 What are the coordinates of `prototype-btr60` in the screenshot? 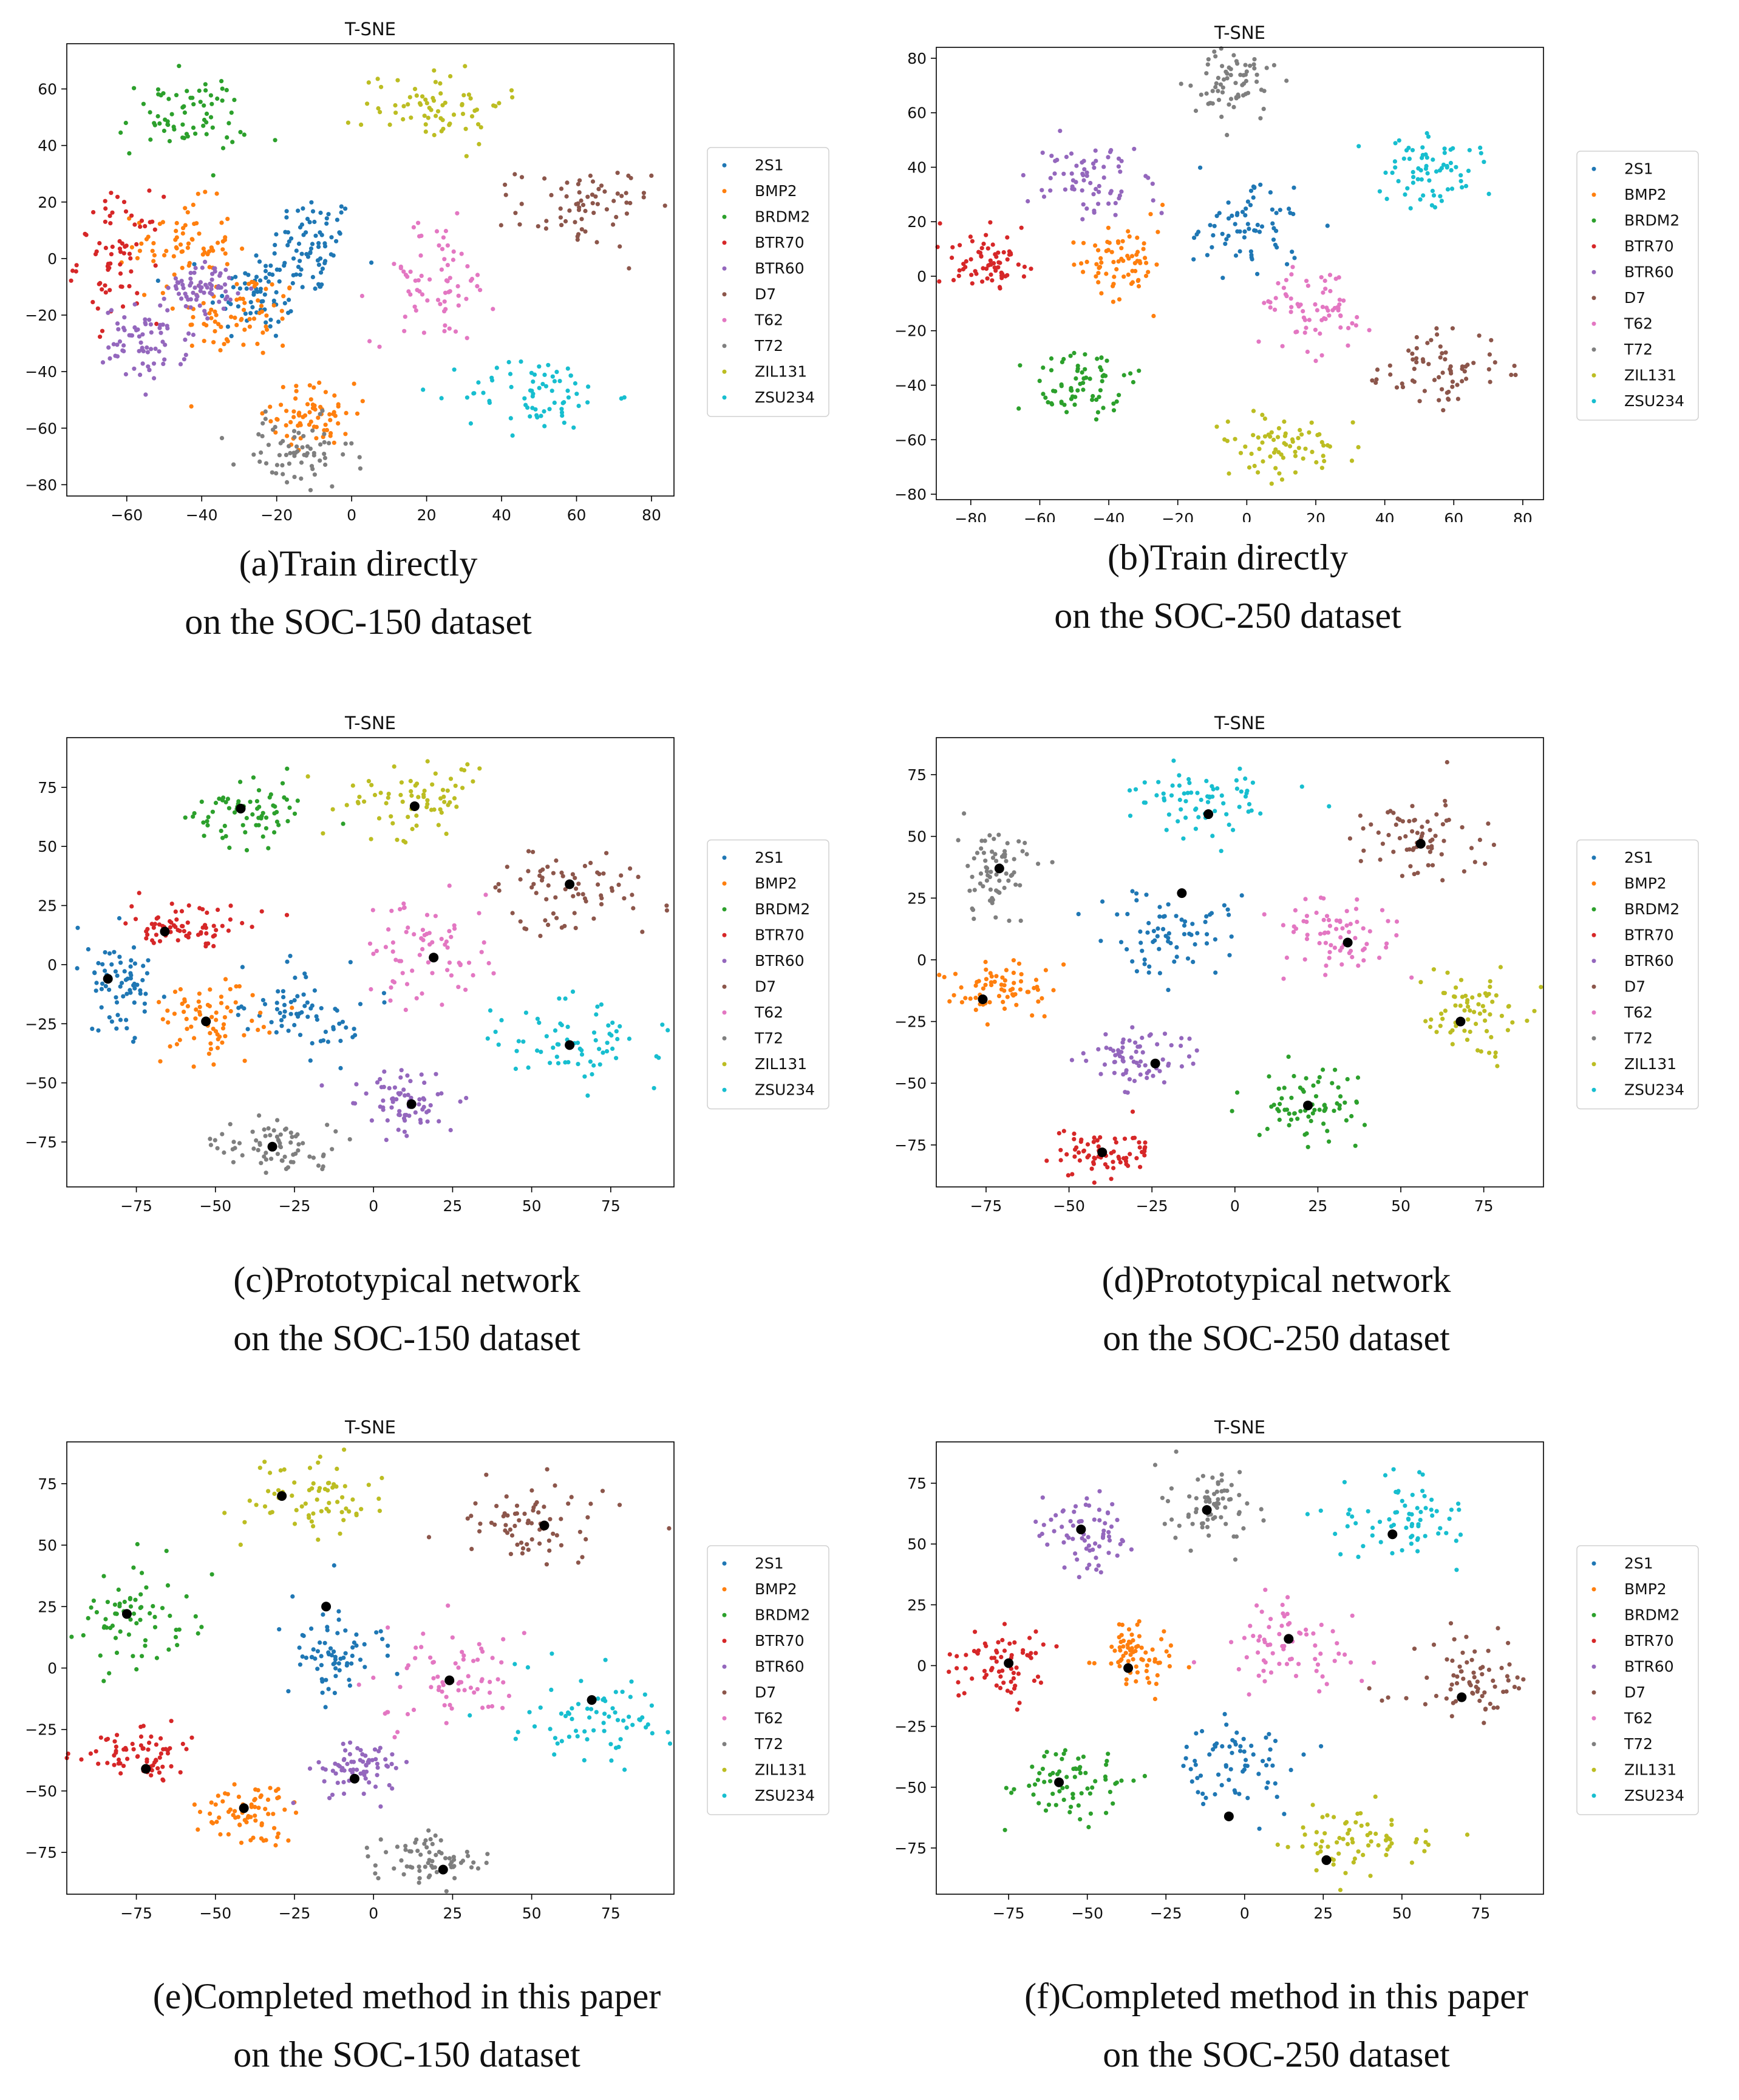 It's located at (1155, 1063).